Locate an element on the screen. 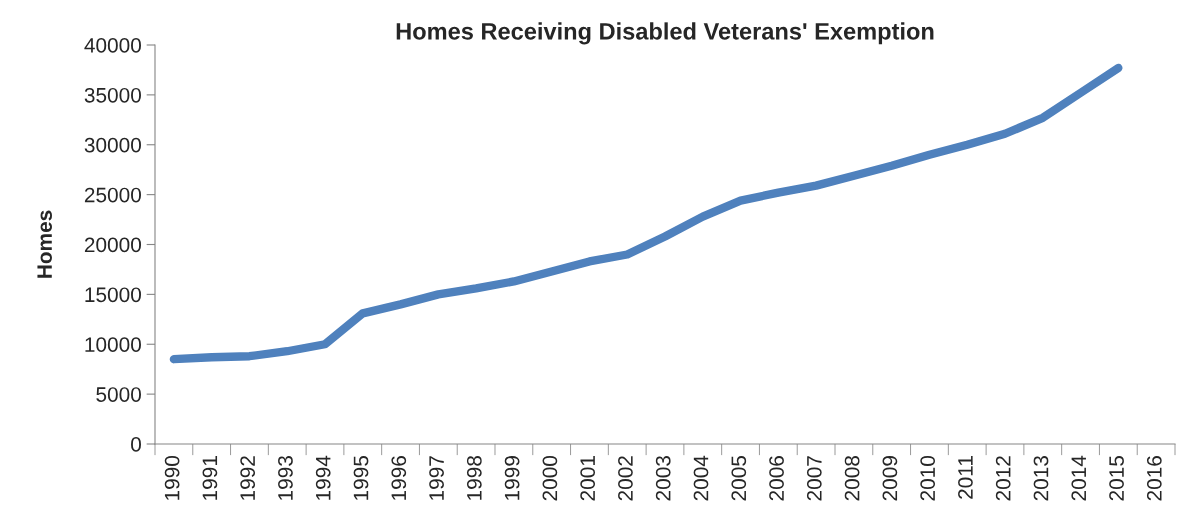 This screenshot has width=1185, height=514. x-tick-label: 2014 is located at coordinates (1079, 478).